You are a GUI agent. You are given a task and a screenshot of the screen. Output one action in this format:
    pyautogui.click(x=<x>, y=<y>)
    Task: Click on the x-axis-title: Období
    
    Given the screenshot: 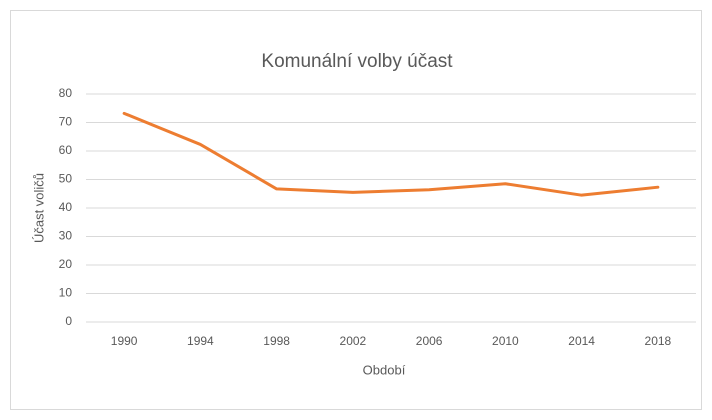 What is the action you would take?
    pyautogui.click(x=384, y=369)
    